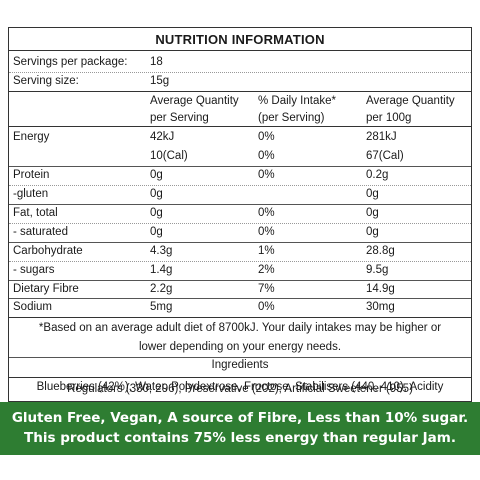  I want to click on row-gluten-per100: 0g, so click(372, 194).